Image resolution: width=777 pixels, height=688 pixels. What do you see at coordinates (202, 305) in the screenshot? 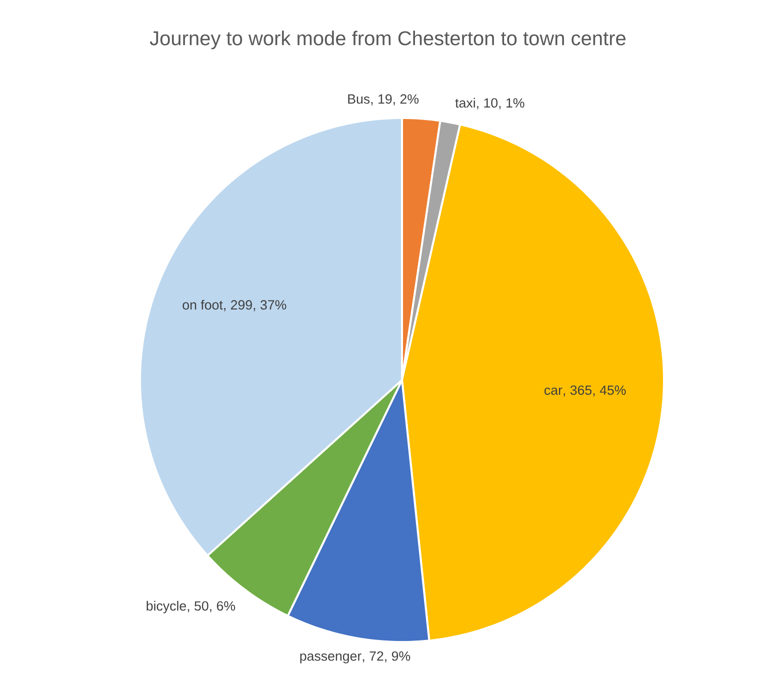
I see `slice-label: on foot` at bounding box center [202, 305].